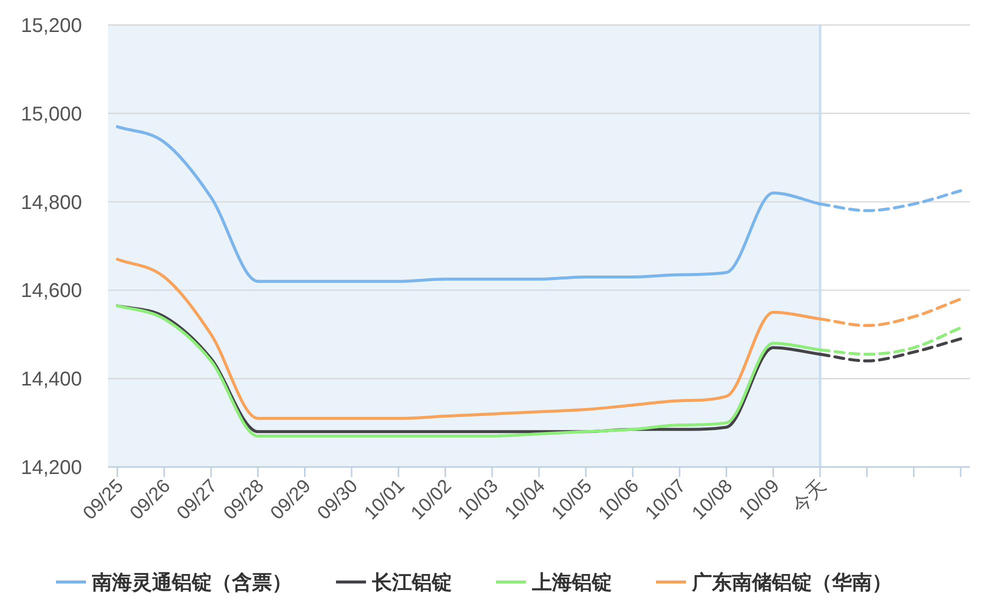 The image size is (1000, 606). I want to click on legend-label: 上海铝锭, so click(571, 583).